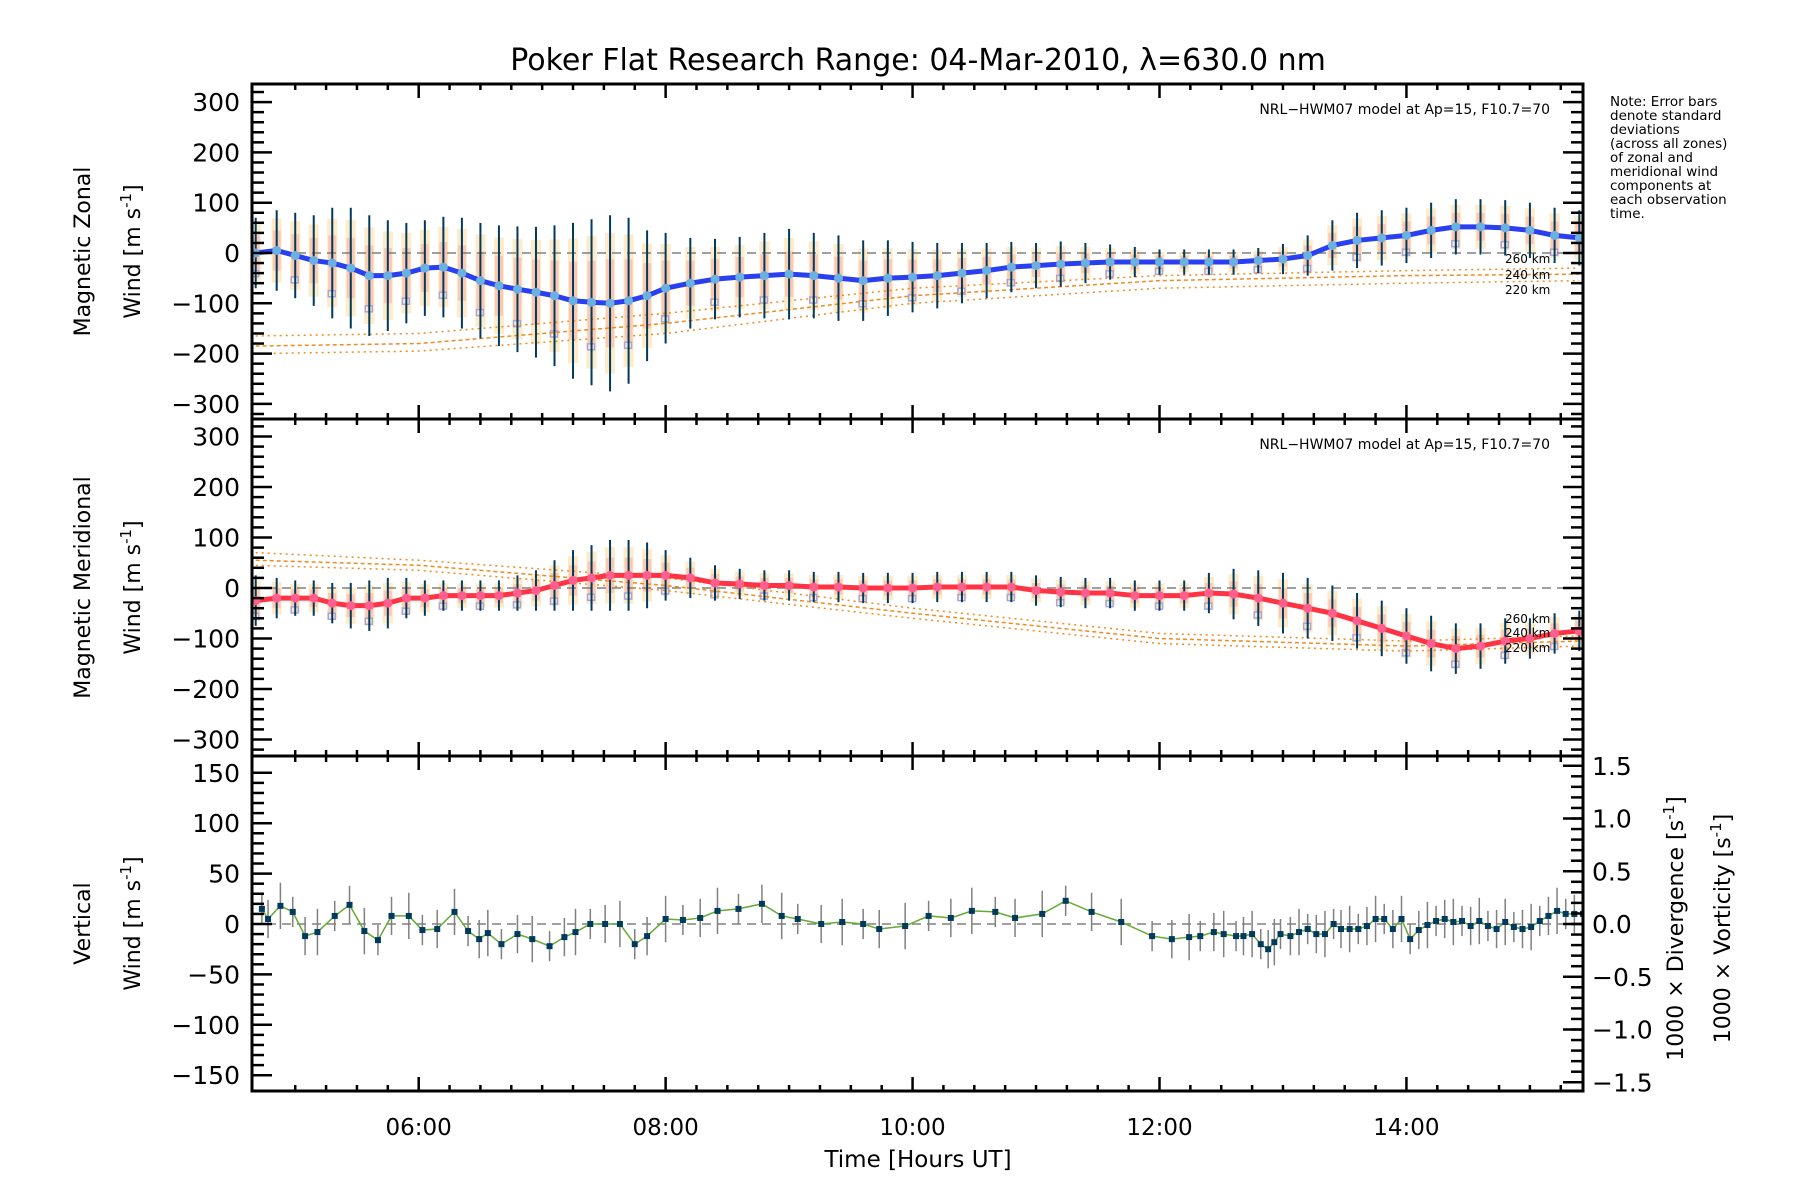  Describe the element at coordinates (1527, 290) in the screenshot. I see `altitude-label: 220 km` at that location.